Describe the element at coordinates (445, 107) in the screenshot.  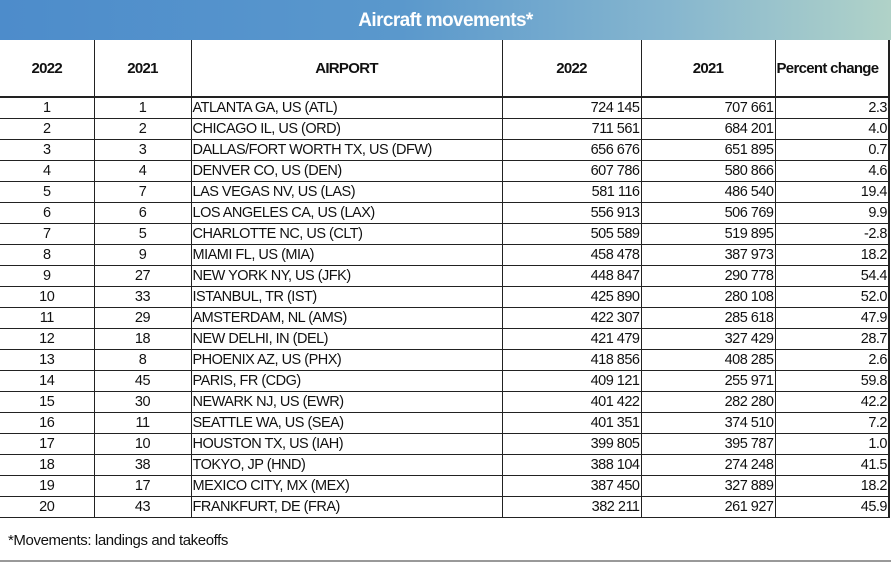
I see `table-row: 1 1 ATLANTA GA, US (ATL) 724 145 707 661 2.3` at that location.